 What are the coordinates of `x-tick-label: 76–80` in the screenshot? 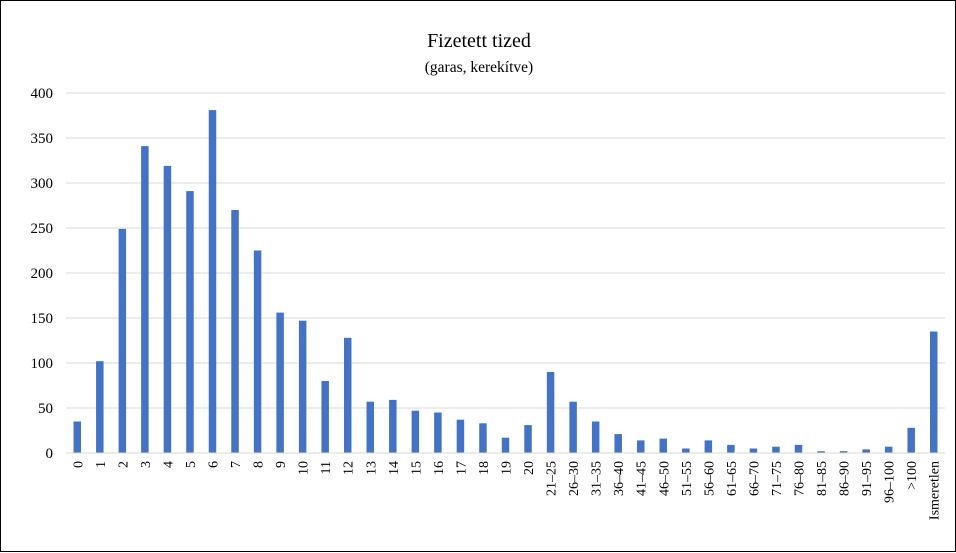 It's located at (800, 478).